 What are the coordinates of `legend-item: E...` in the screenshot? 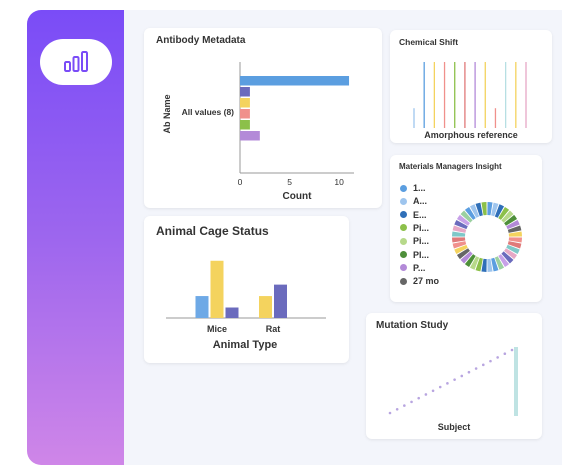 It's located at (413, 215).